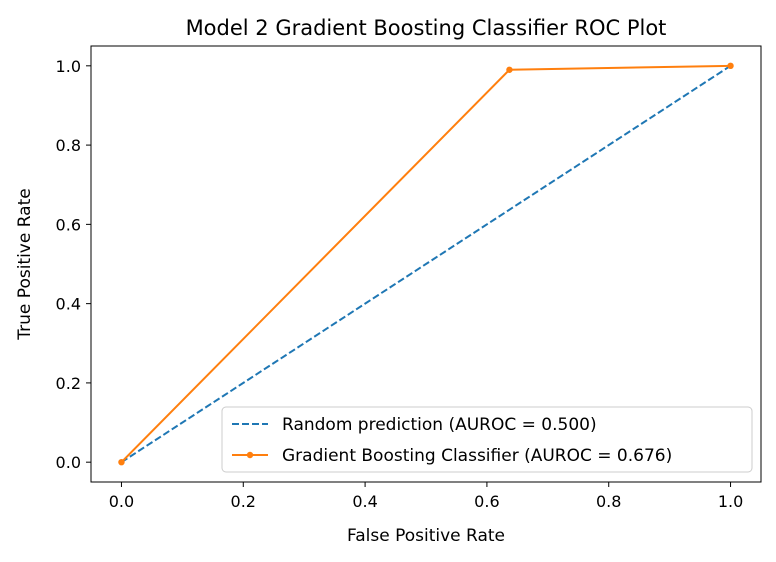 Image resolution: width=776 pixels, height=562 pixels. What do you see at coordinates (439, 425) in the screenshot?
I see `legend-label-random: Random prediction (AUROC = 0.500)` at bounding box center [439, 425].